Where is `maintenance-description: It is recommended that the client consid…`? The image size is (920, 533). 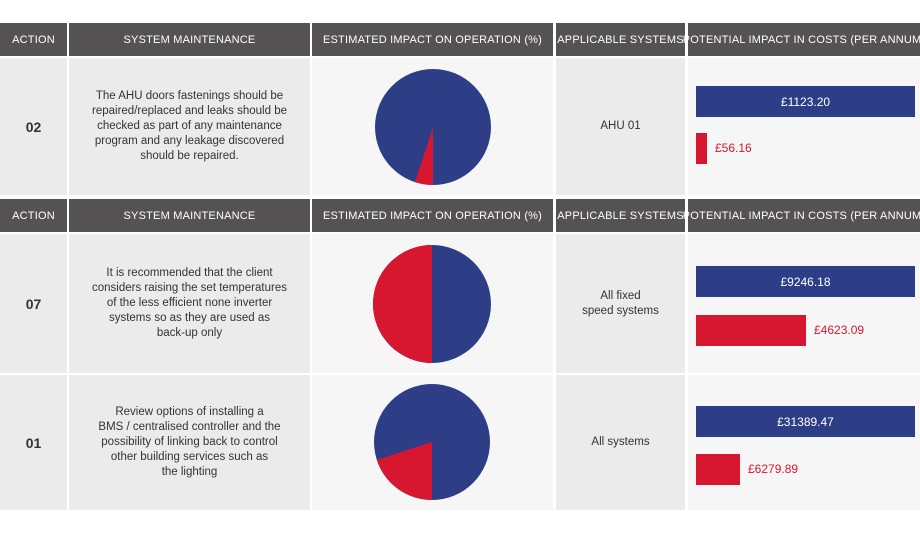
maintenance-description: It is recommended that the client consid… is located at coordinates (189, 303).